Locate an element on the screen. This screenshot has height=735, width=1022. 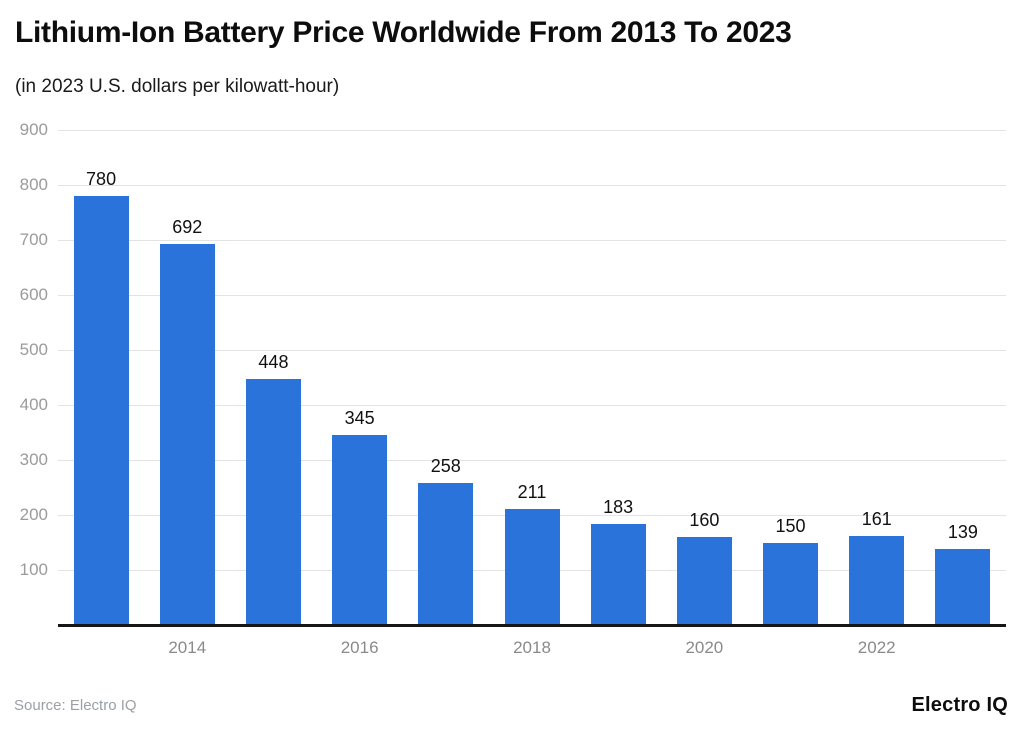
bar-2014 is located at coordinates (187, 434).